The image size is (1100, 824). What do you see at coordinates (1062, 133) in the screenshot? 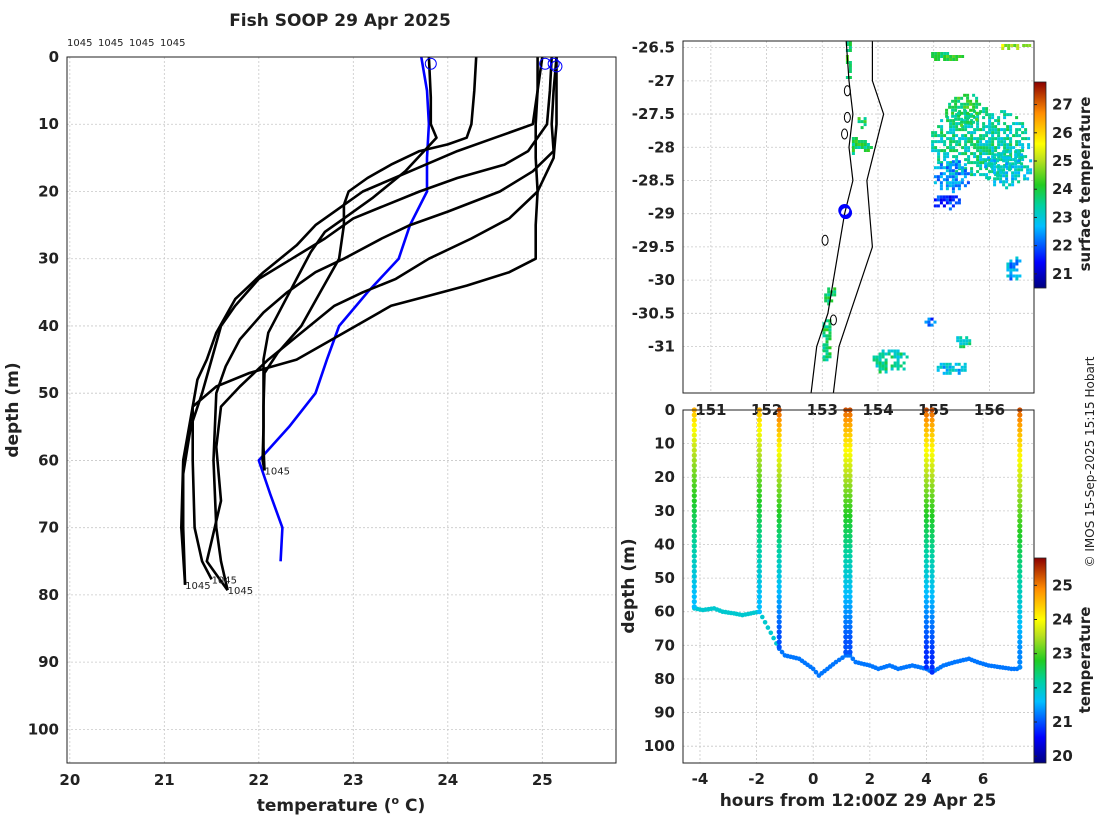
I see `colorbar-tick-label: 26` at bounding box center [1062, 133].